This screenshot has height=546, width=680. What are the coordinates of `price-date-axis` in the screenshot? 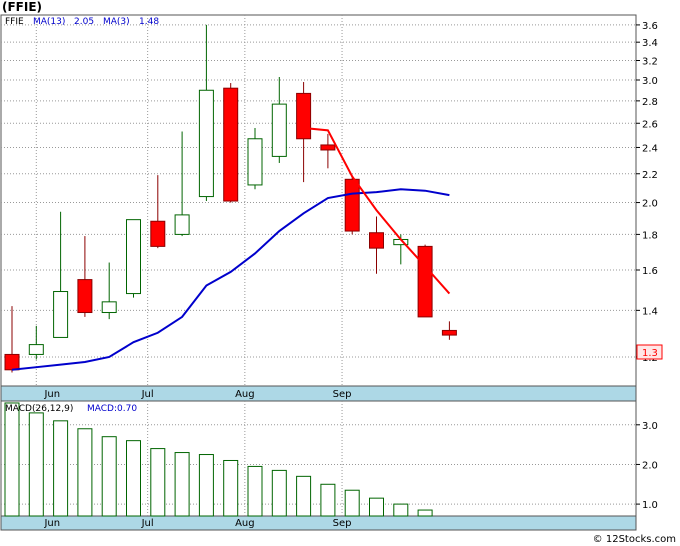 It's located at (318, 393).